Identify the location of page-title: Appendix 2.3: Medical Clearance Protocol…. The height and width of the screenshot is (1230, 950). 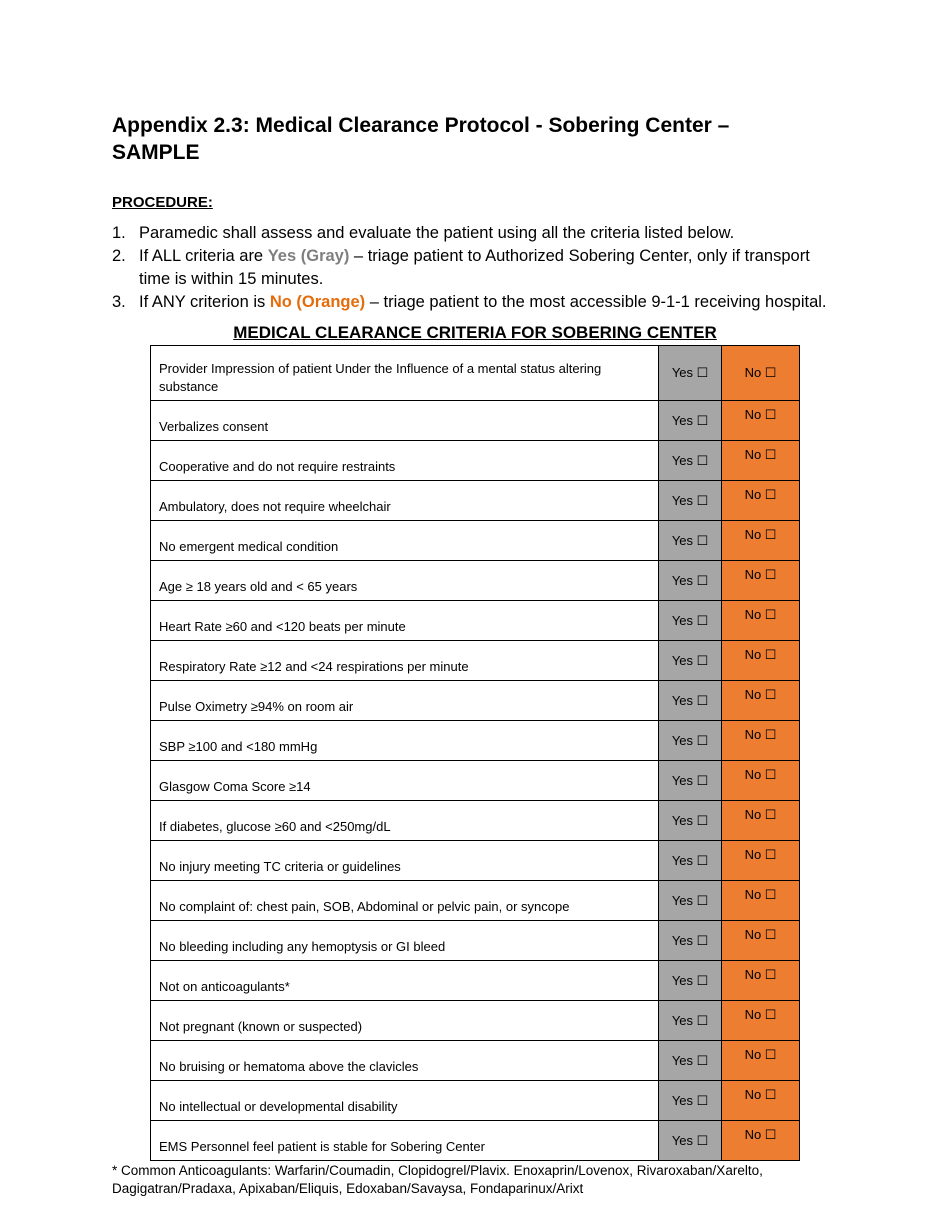
(421, 139).